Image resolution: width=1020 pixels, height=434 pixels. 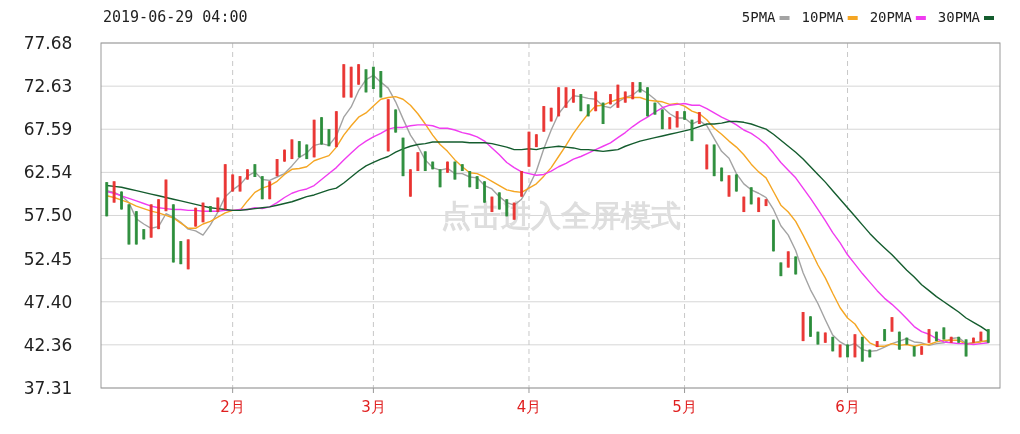 I want to click on y-tick-label: 57.50, so click(x=48, y=215).